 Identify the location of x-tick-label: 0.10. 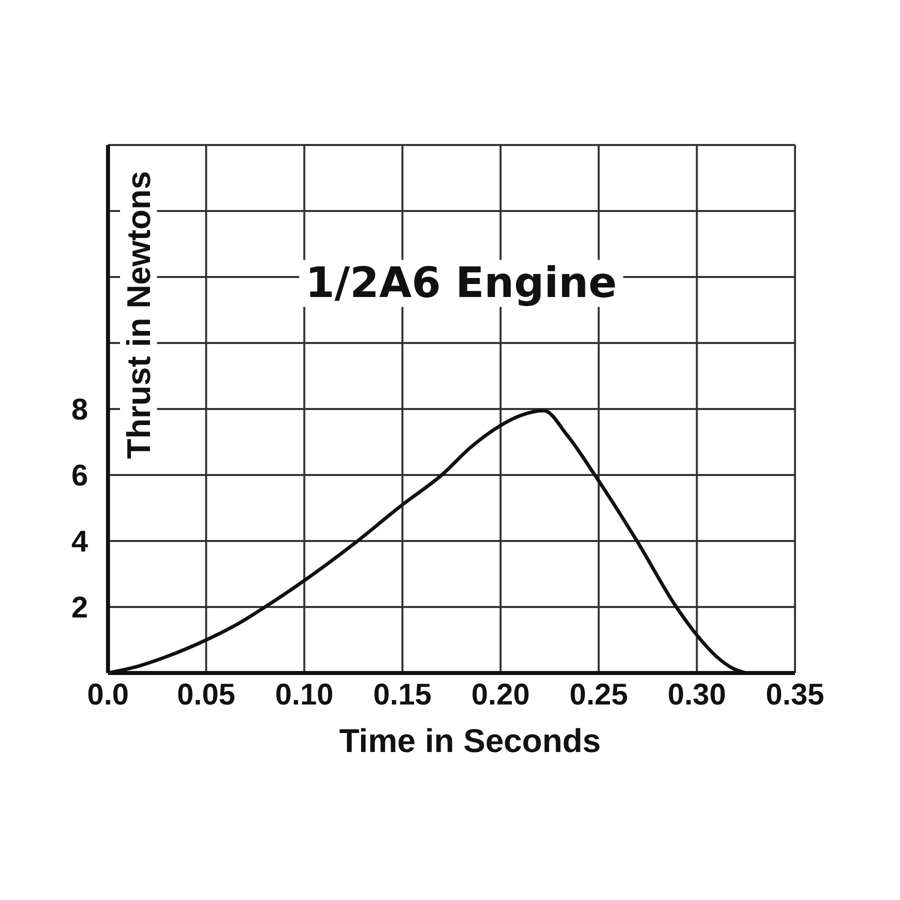
(304, 695).